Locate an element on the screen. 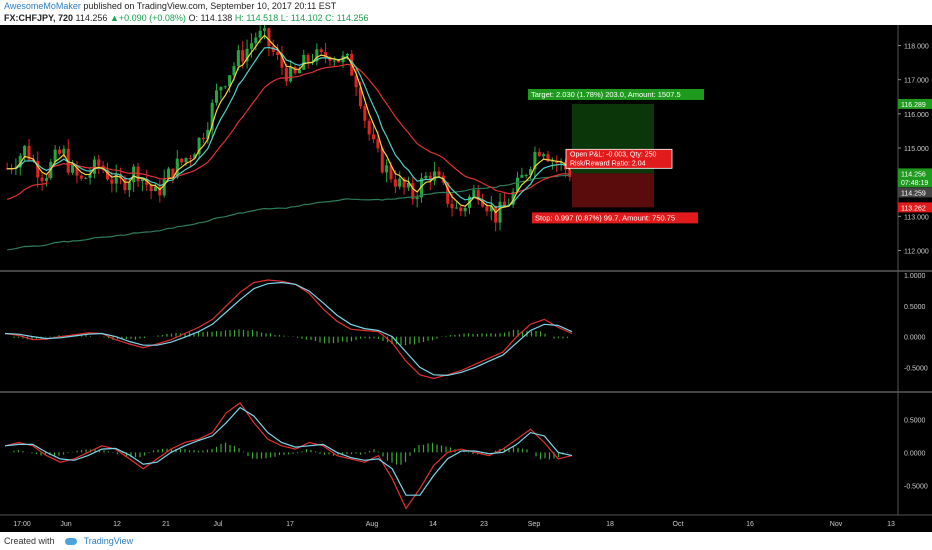 The height and width of the screenshot is (550, 932). target-label-box is located at coordinates (616, 94).